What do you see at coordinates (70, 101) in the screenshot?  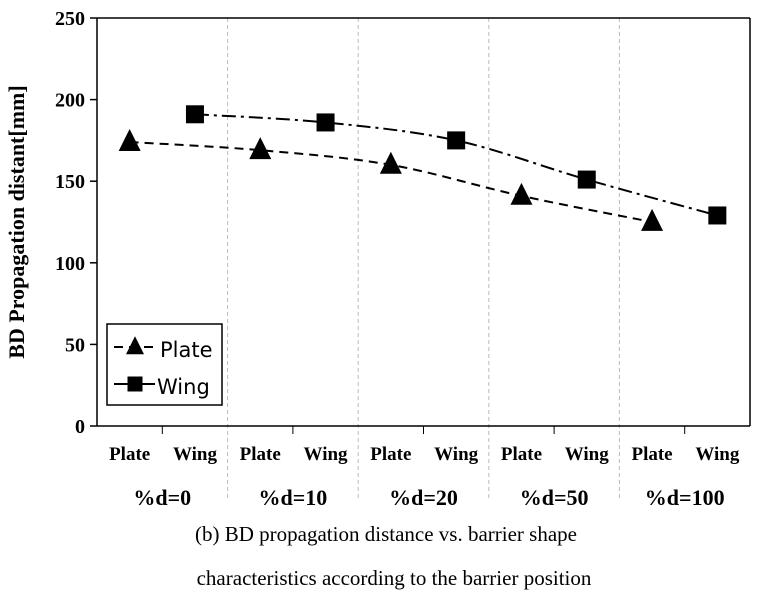 I see `y-tick-label: 200` at bounding box center [70, 101].